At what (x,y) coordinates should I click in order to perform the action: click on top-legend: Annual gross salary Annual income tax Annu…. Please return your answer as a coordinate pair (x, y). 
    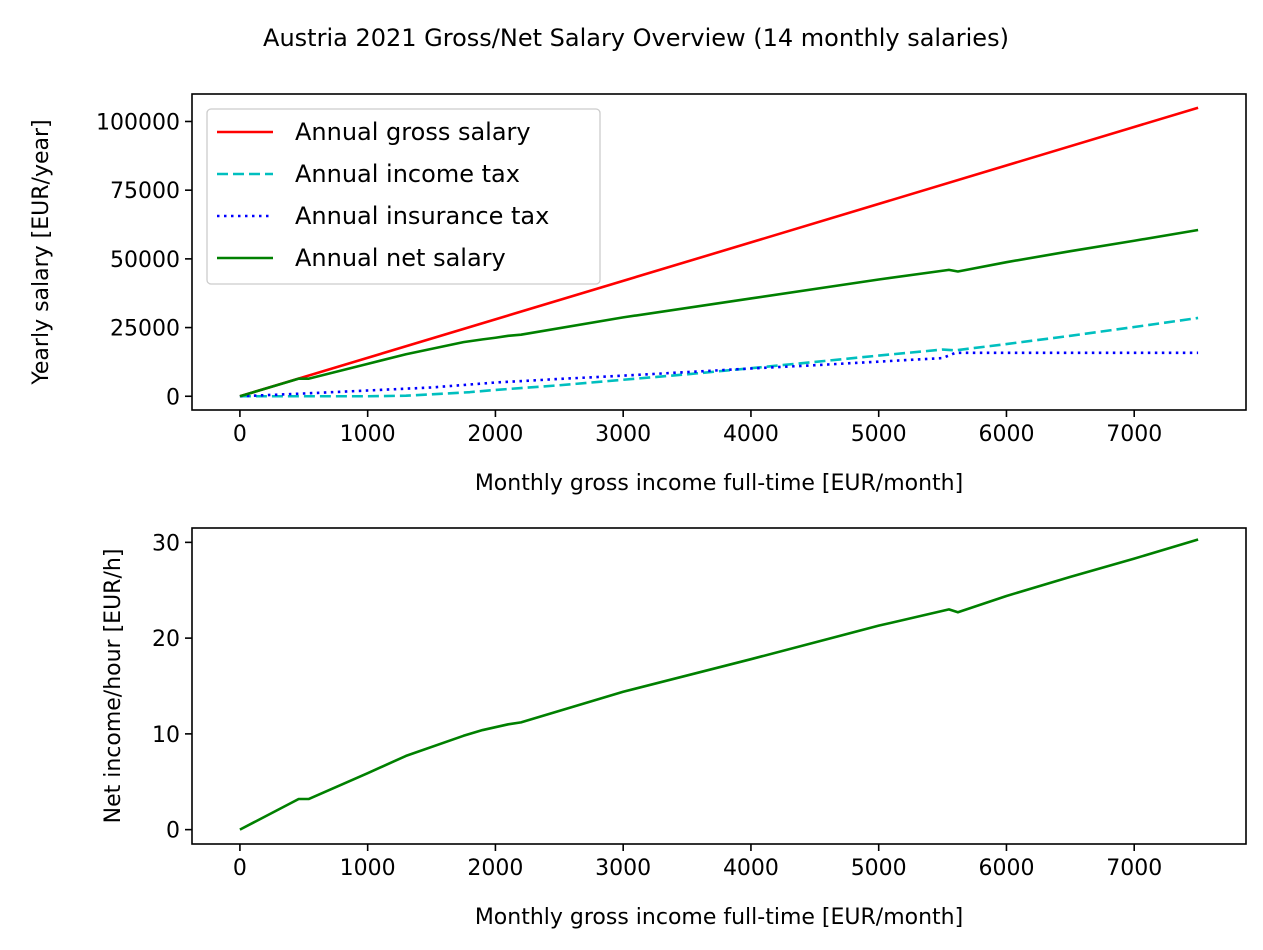
    Looking at the image, I should click on (403, 196).